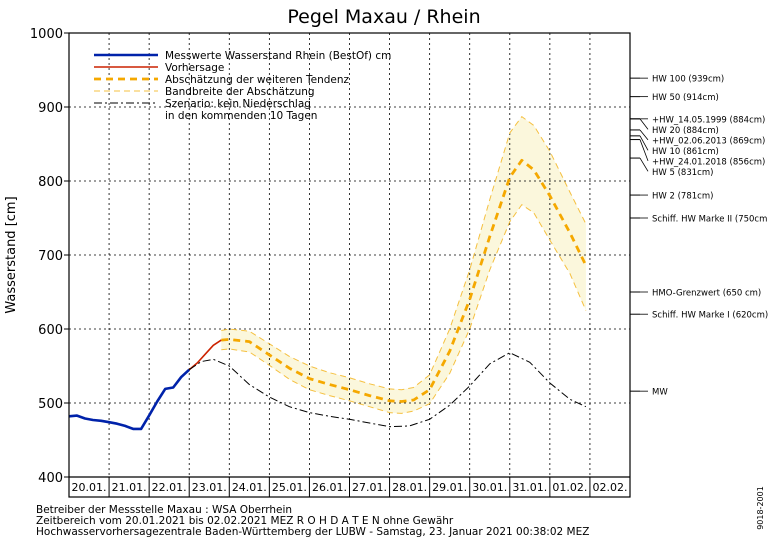 The height and width of the screenshot is (540, 768). What do you see at coordinates (449, 487) in the screenshot?
I see `x-tick-label: 29.01.` at bounding box center [449, 487].